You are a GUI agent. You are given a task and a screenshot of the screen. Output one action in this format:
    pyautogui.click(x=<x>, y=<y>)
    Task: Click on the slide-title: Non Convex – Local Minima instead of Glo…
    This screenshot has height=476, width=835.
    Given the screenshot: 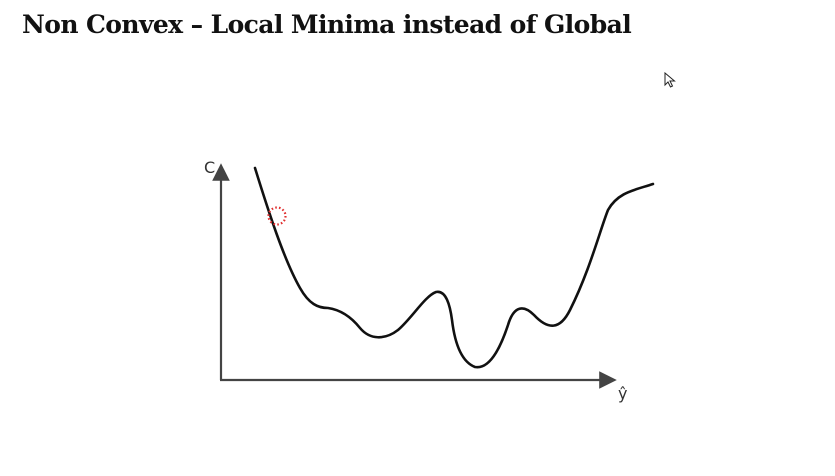 What is the action you would take?
    pyautogui.click(x=327, y=24)
    